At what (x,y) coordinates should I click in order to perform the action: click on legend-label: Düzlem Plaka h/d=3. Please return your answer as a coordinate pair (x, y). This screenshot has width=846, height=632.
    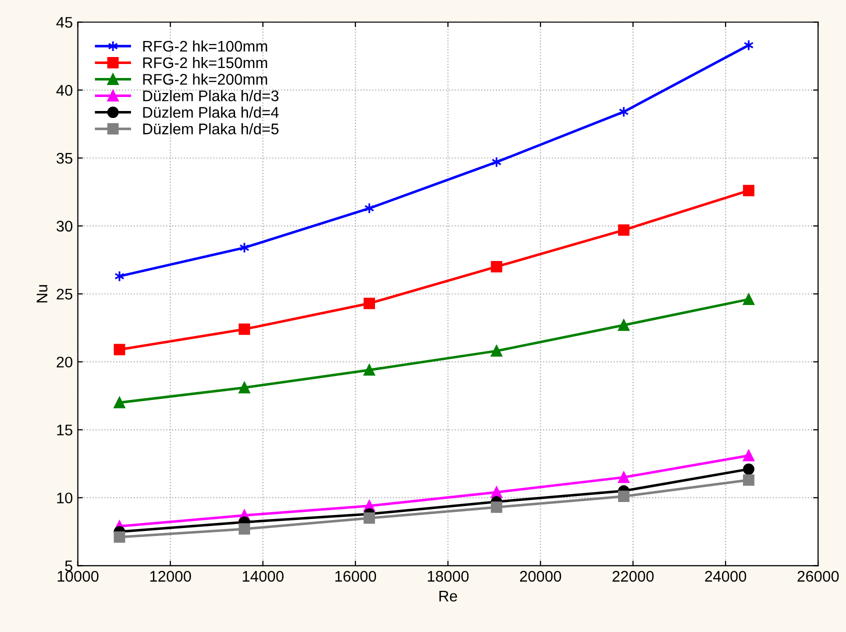
    Looking at the image, I should click on (210, 96).